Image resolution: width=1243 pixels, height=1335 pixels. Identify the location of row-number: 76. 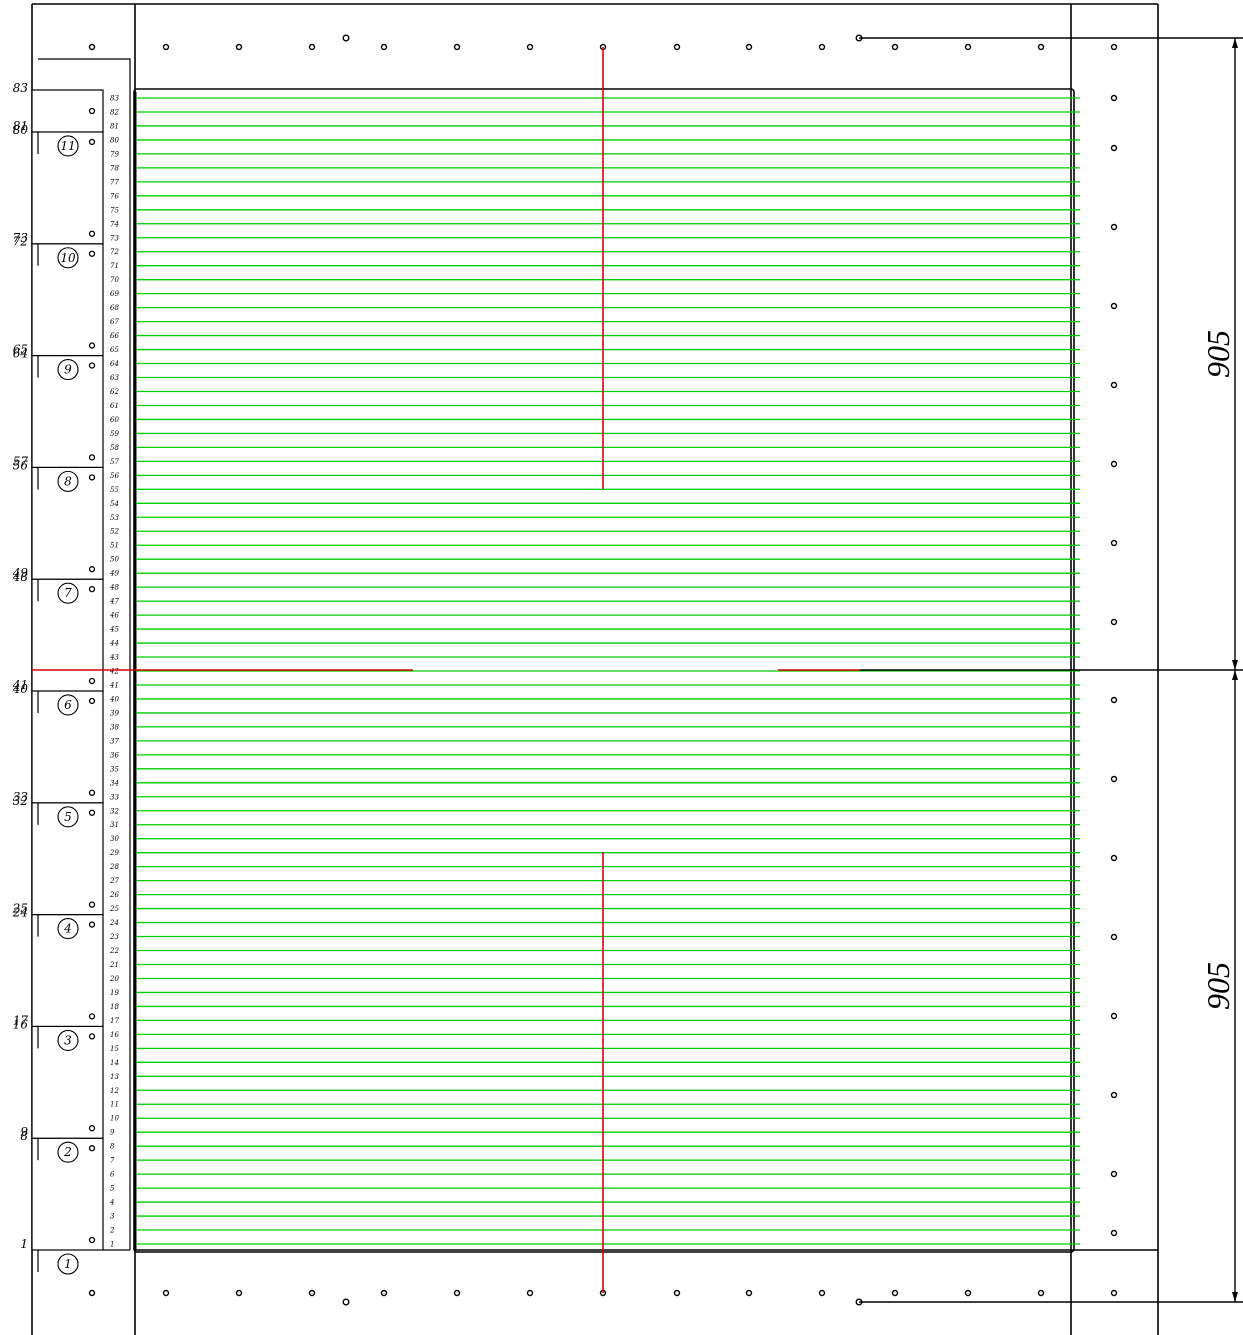
(114, 196).